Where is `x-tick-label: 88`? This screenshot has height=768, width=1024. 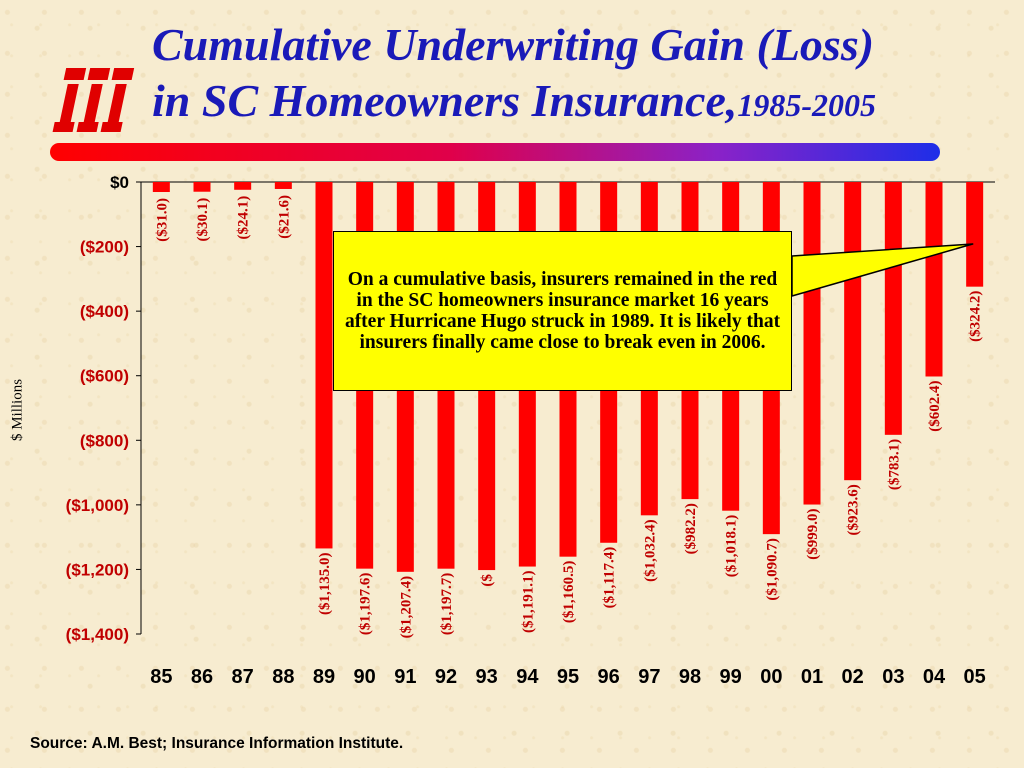 x-tick-label: 88 is located at coordinates (283, 677).